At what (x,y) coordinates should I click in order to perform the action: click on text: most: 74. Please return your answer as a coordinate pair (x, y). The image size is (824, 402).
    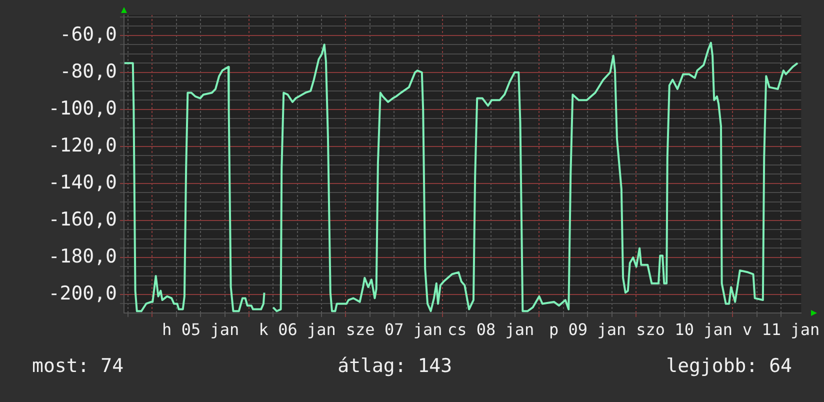
    Looking at the image, I should click on (78, 366).